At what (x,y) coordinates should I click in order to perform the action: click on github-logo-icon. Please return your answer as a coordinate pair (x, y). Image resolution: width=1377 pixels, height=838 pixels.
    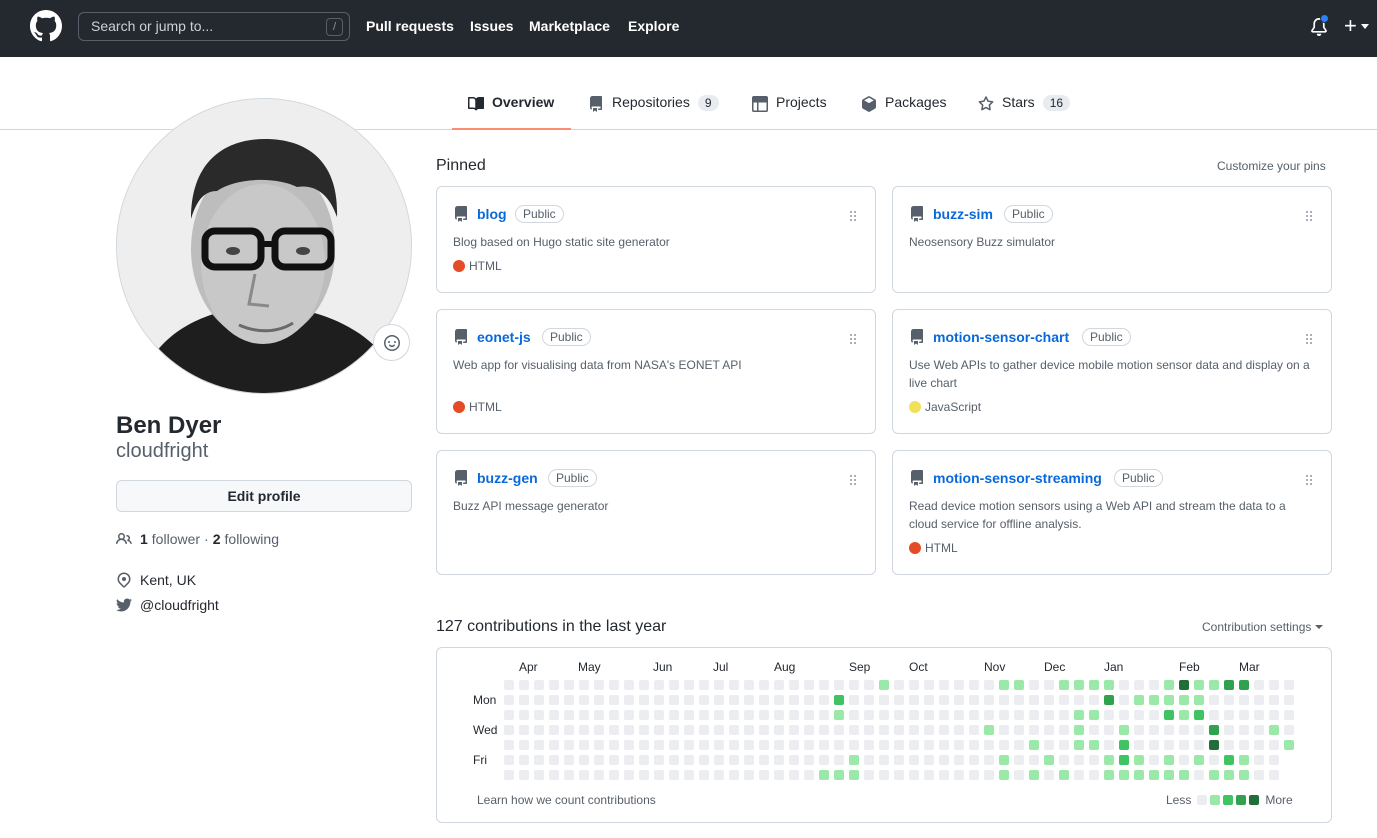
    Looking at the image, I should click on (46, 26).